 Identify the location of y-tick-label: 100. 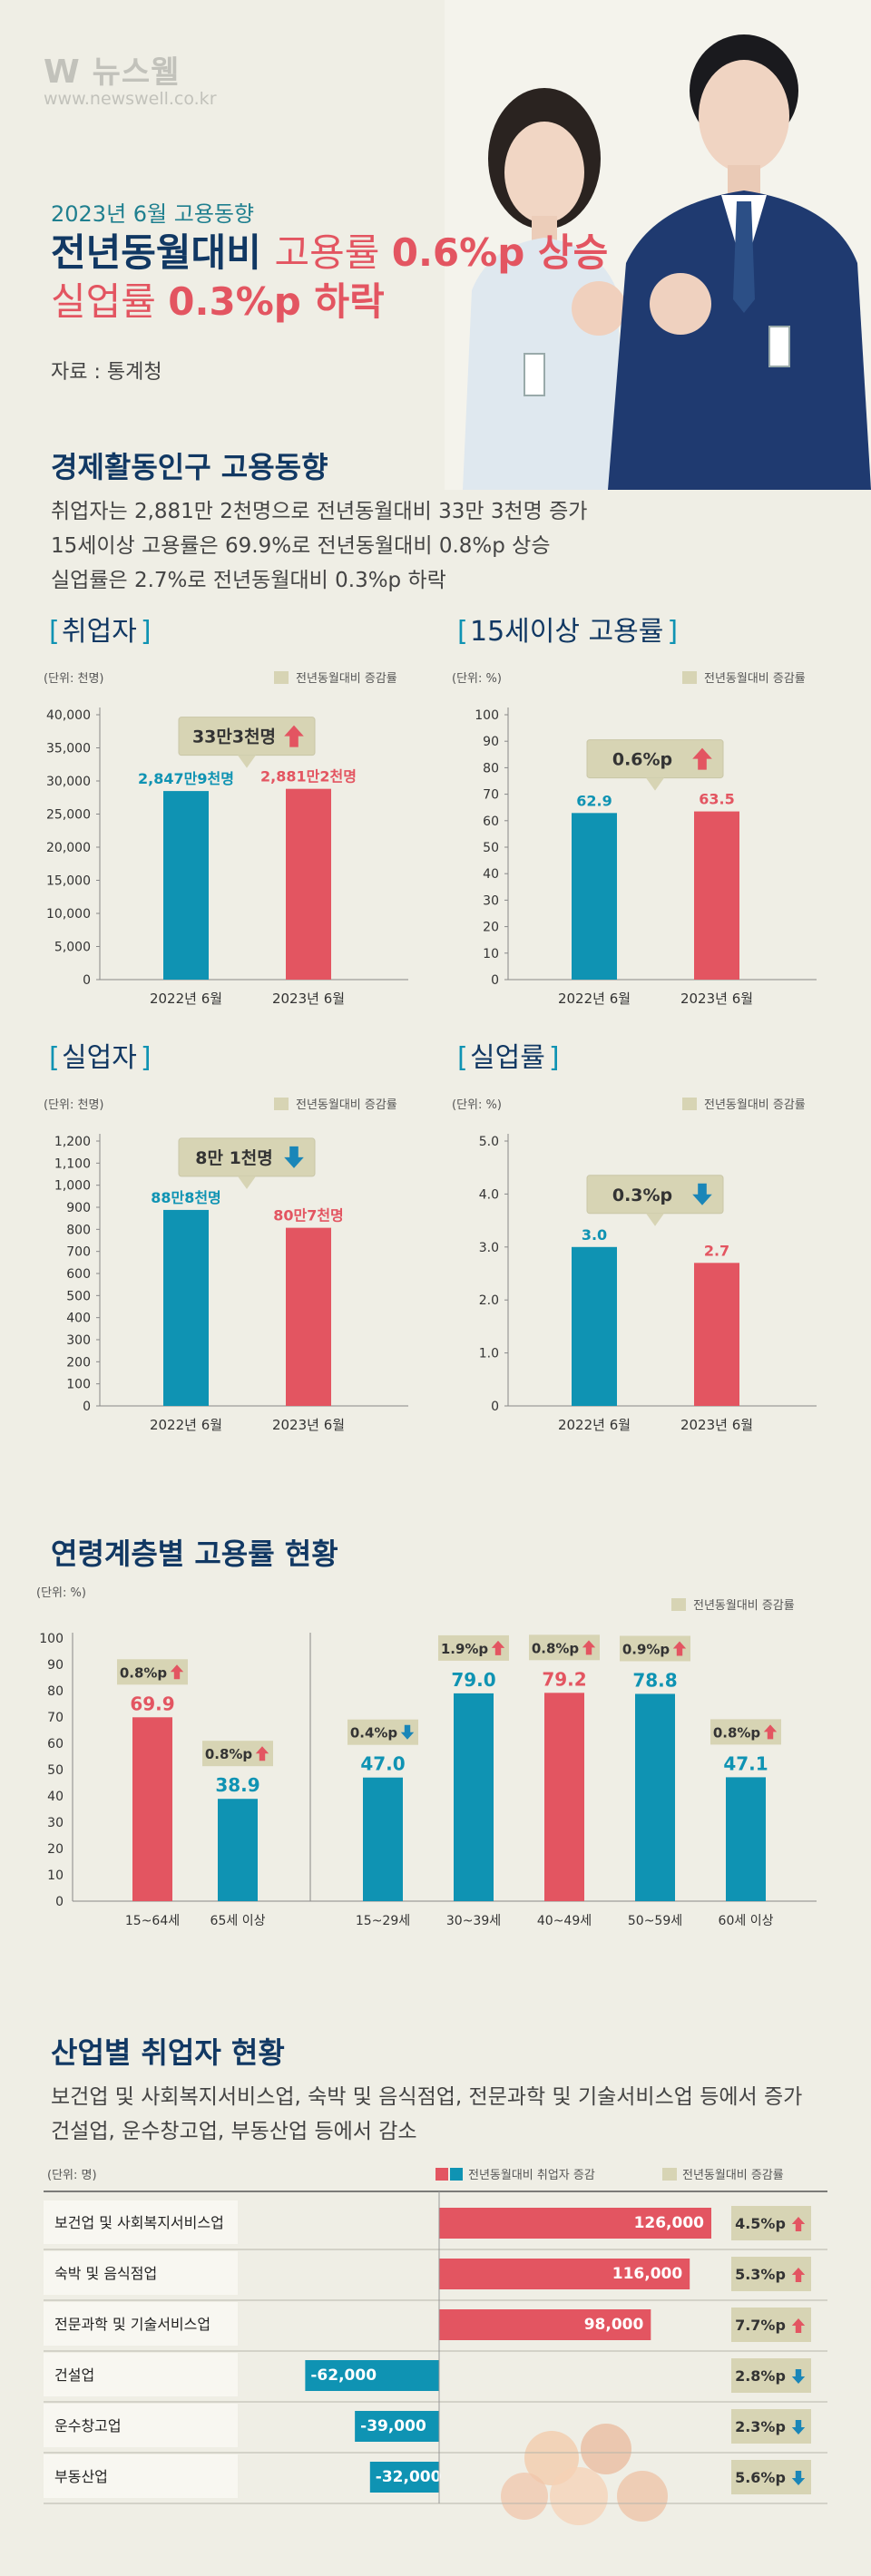
(51, 1639).